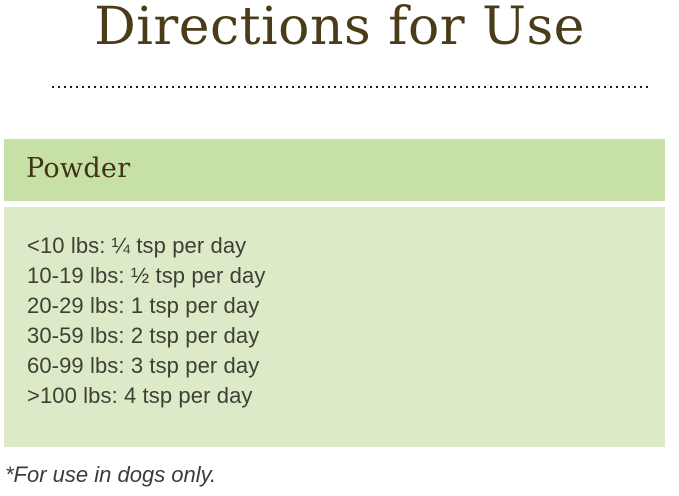 The width and height of the screenshot is (679, 496). I want to click on list-item: 30-59 lbs: 2 tsp per day, so click(143, 335).